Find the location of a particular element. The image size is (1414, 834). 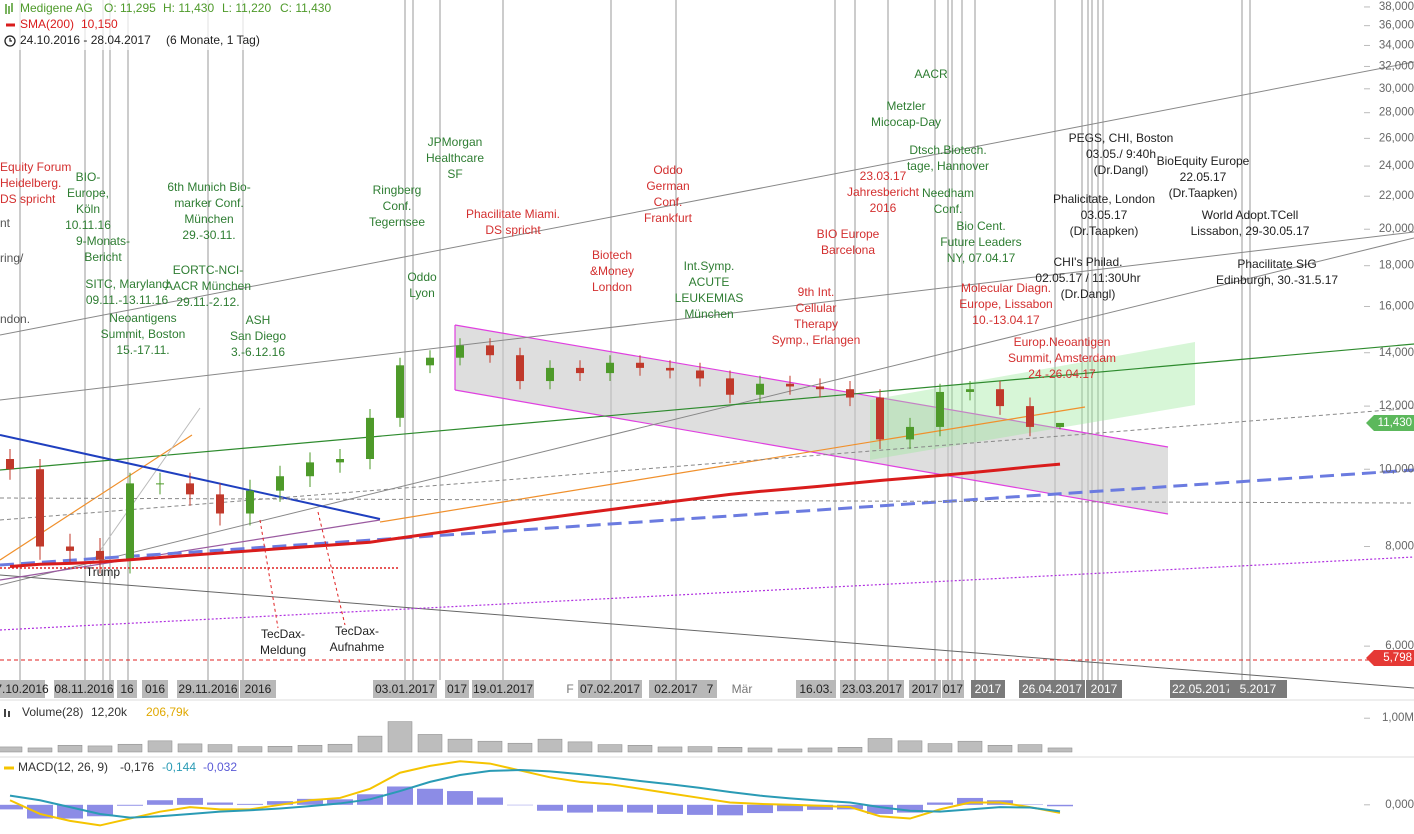

annotation: marker Conf. is located at coordinates (208, 203).